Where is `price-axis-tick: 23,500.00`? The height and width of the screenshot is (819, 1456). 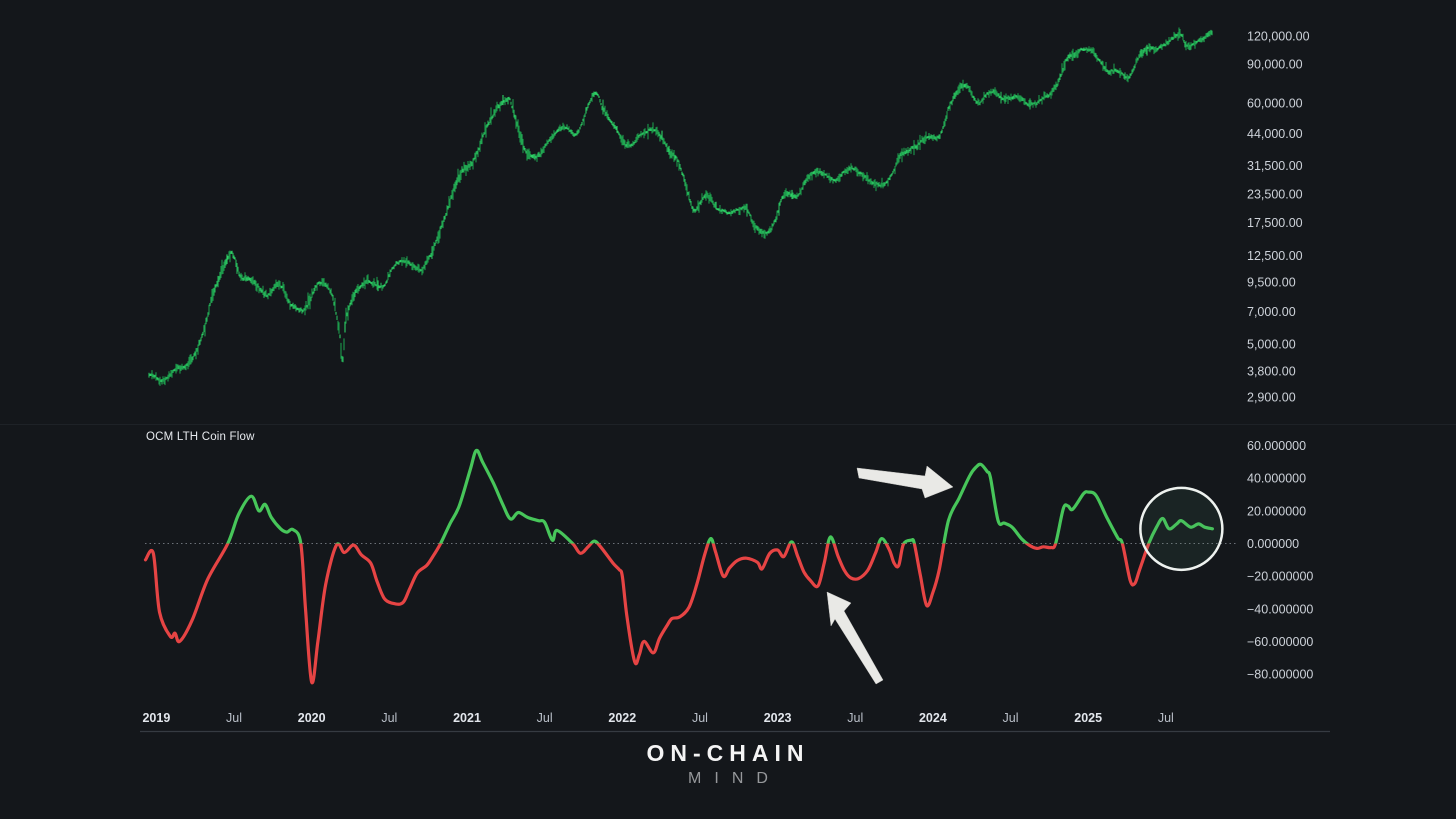
price-axis-tick: 23,500.00 is located at coordinates (1275, 195).